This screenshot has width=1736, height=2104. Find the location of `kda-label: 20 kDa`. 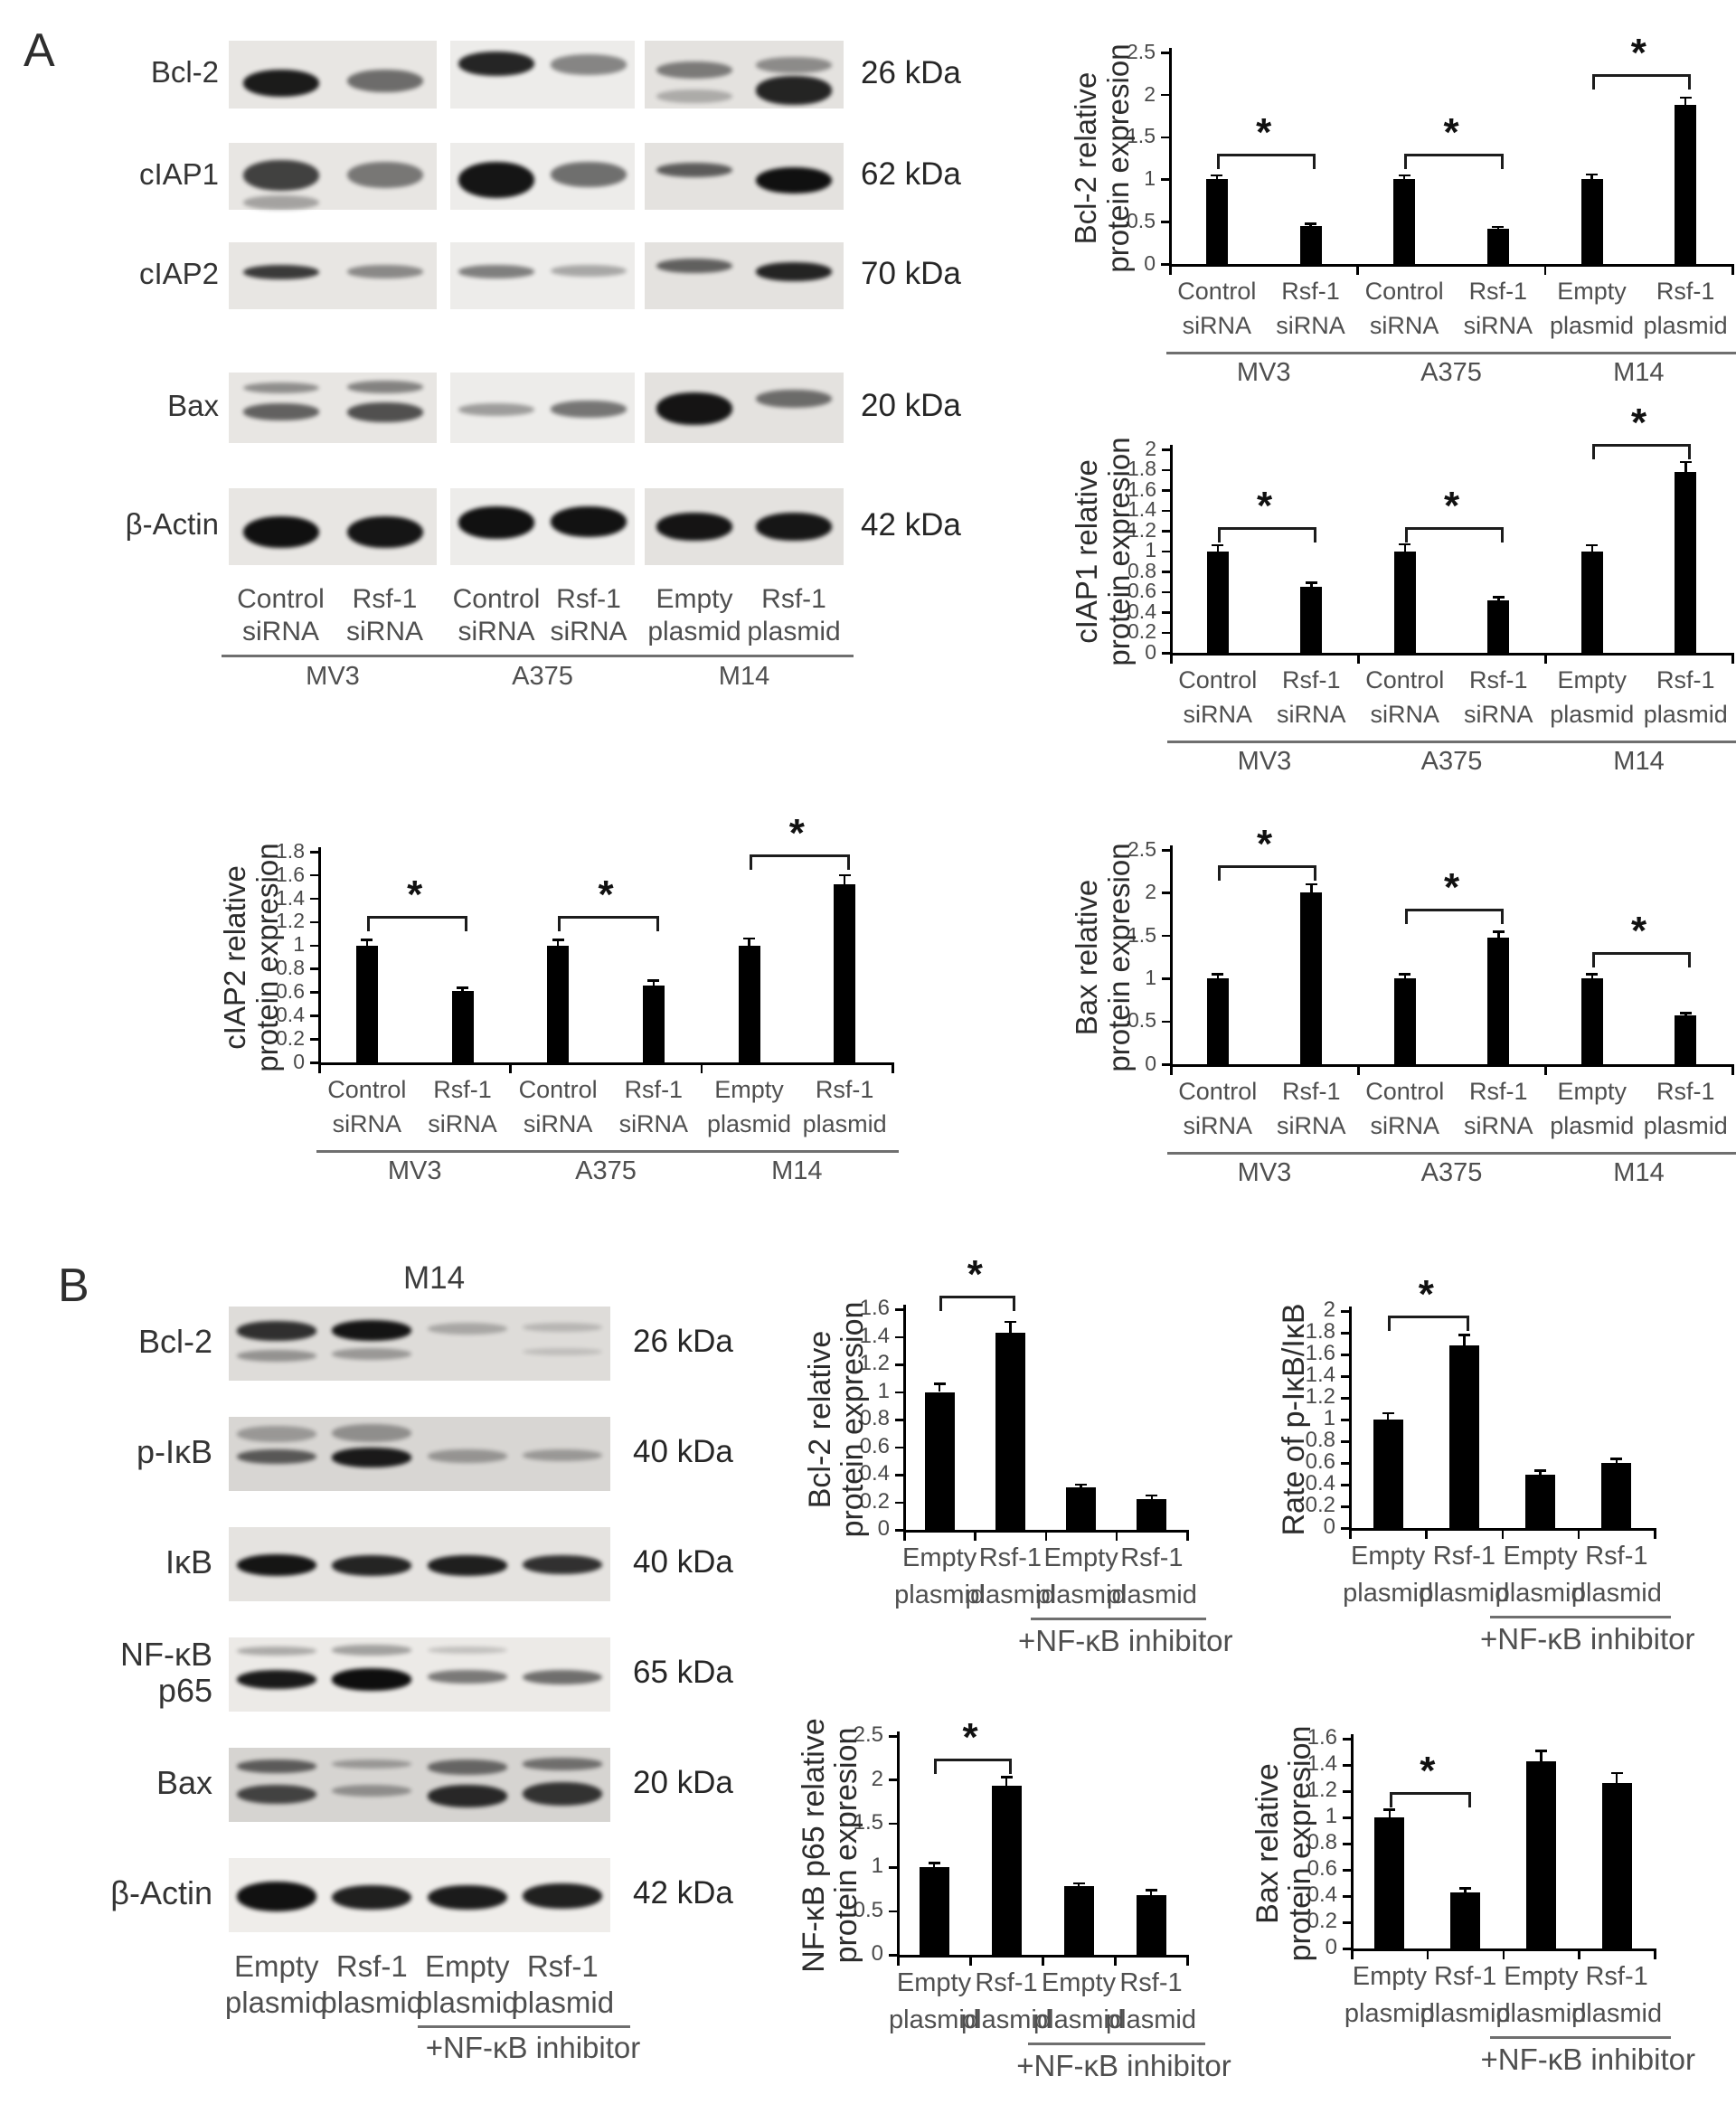

kda-label: 20 kDa is located at coordinates (683, 1783).